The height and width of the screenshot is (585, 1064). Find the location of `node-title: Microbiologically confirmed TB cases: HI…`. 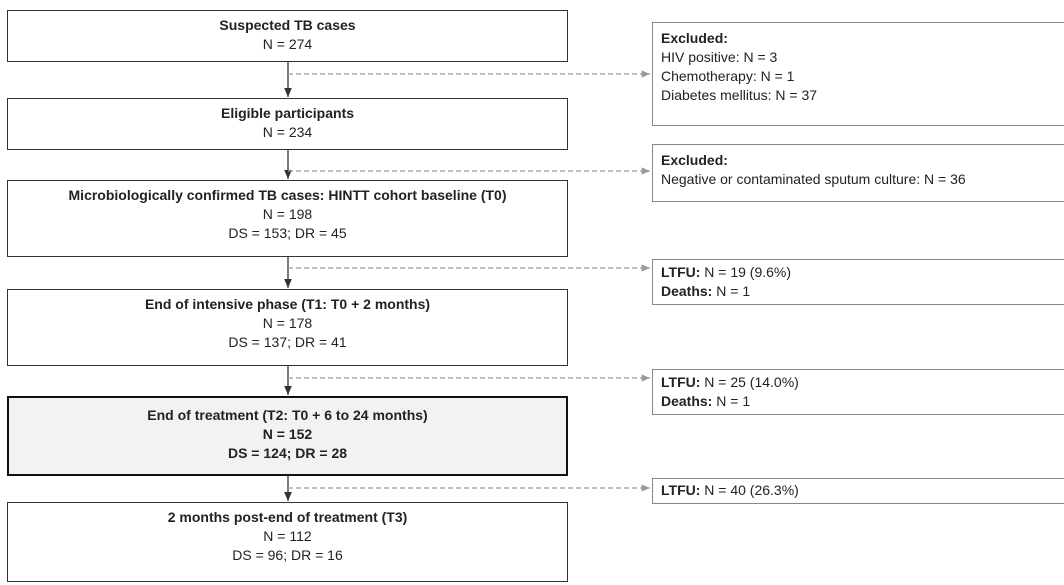

node-title: Microbiologically confirmed TB cases: HI… is located at coordinates (287, 195).